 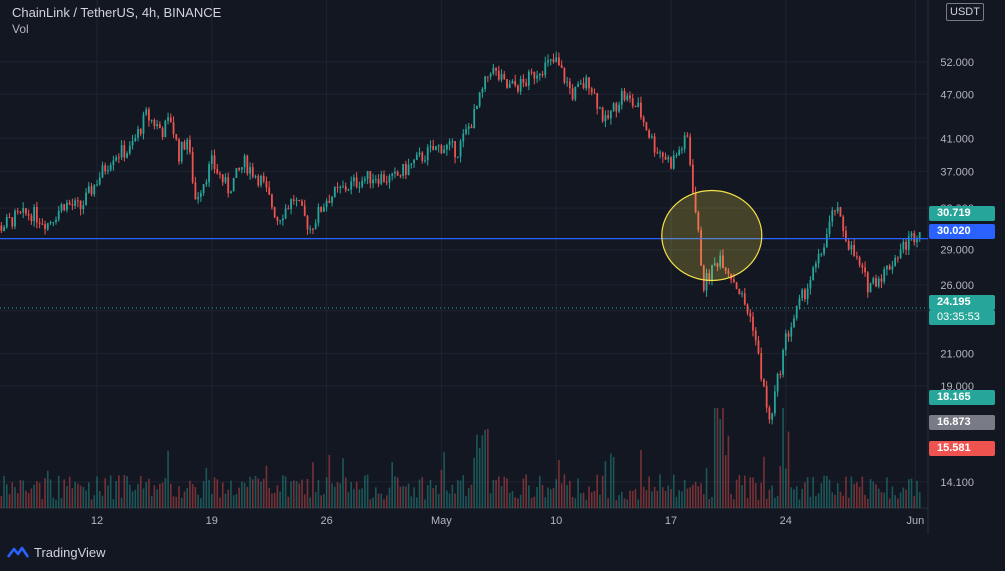 What do you see at coordinates (20, 29) in the screenshot?
I see `volume-label: Vol` at bounding box center [20, 29].